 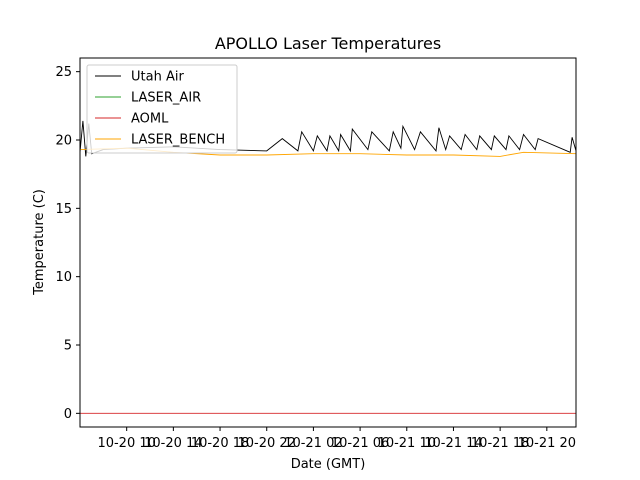 What do you see at coordinates (178, 140) in the screenshot?
I see `legend-label-3: LASER_BENCH` at bounding box center [178, 140].